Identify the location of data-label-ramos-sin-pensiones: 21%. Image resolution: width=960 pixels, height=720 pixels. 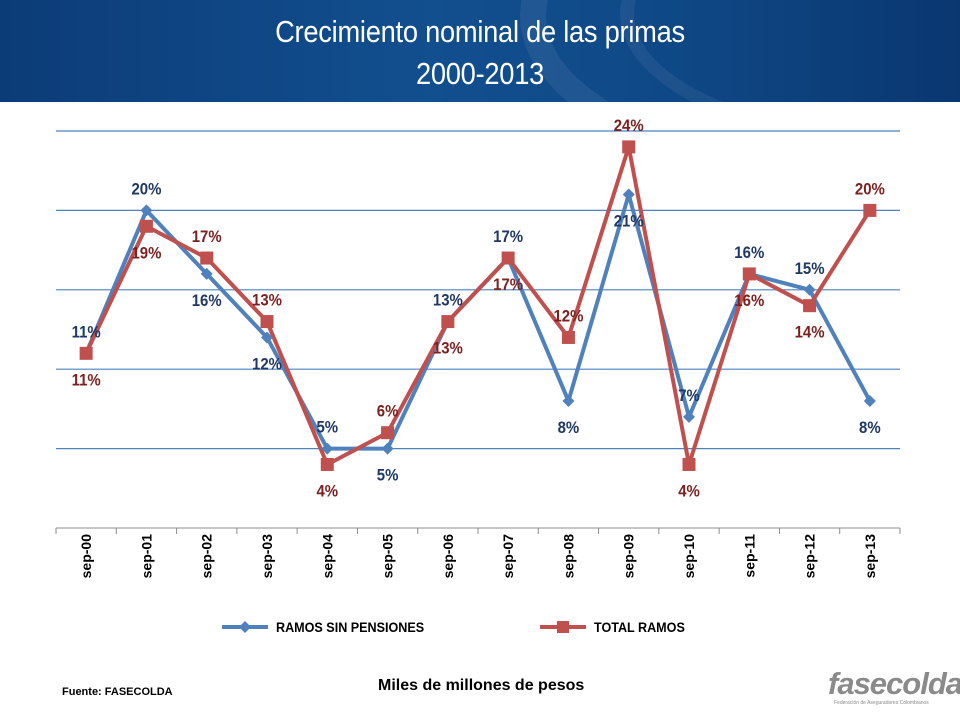
(629, 222).